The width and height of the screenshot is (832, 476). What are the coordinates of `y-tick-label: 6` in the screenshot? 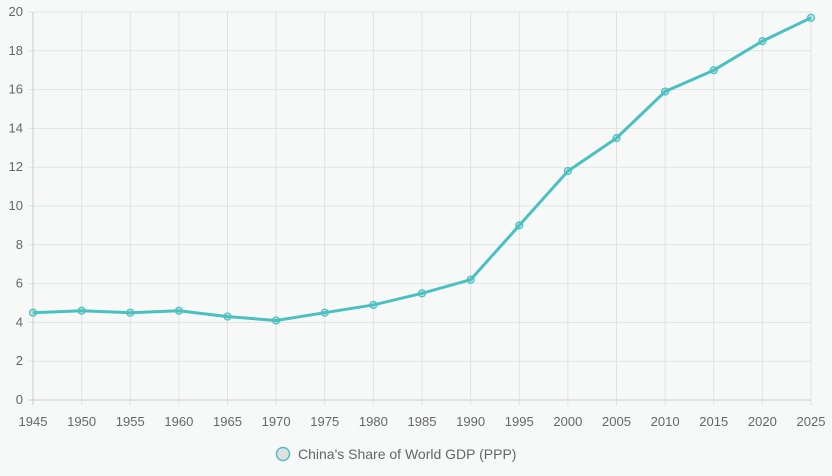 It's located at (19, 283).